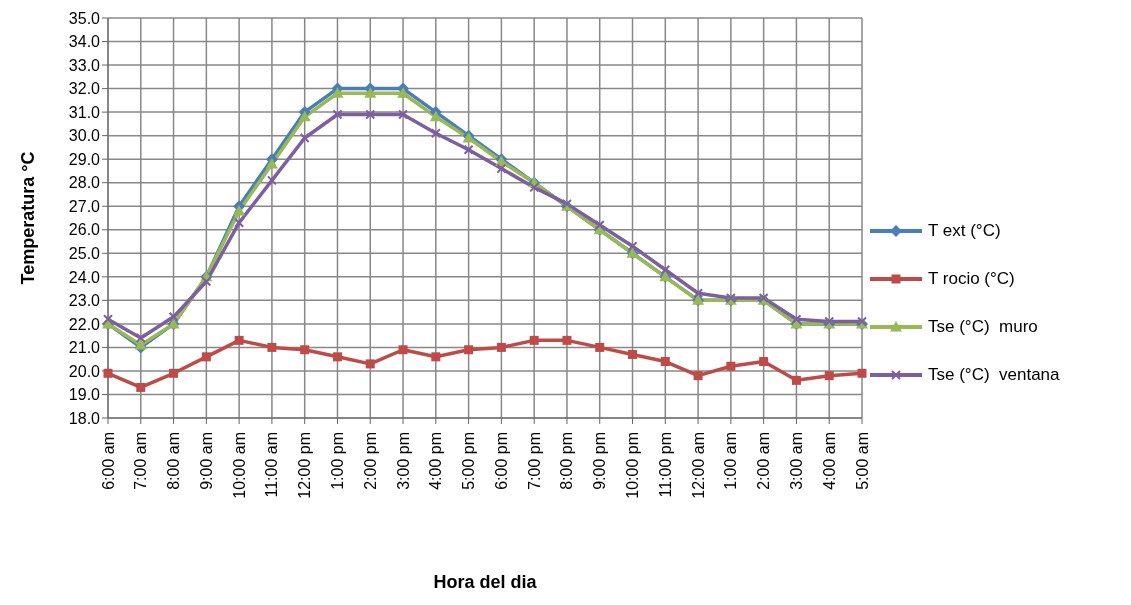 Image resolution: width=1131 pixels, height=605 pixels. Describe the element at coordinates (971, 279) in the screenshot. I see `legend-label: T rocio (°C)` at that location.